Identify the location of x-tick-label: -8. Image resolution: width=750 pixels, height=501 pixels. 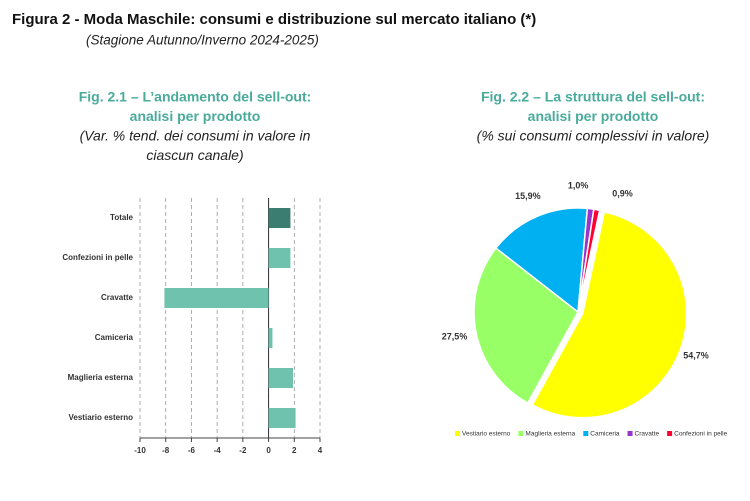
(166, 450).